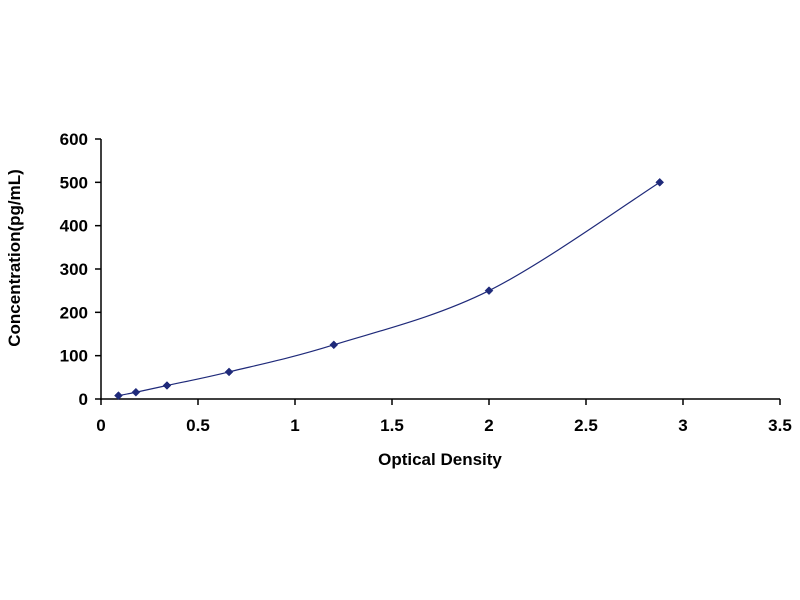 Image resolution: width=800 pixels, height=600 pixels. I want to click on y-tick-label: 200, so click(74, 312).